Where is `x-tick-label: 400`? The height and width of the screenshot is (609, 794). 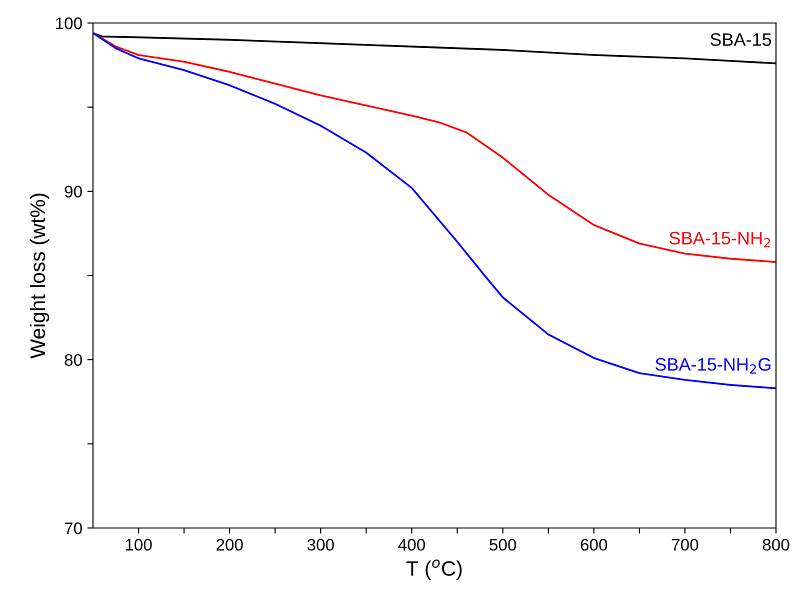 x-tick-label: 400 is located at coordinates (411, 544).